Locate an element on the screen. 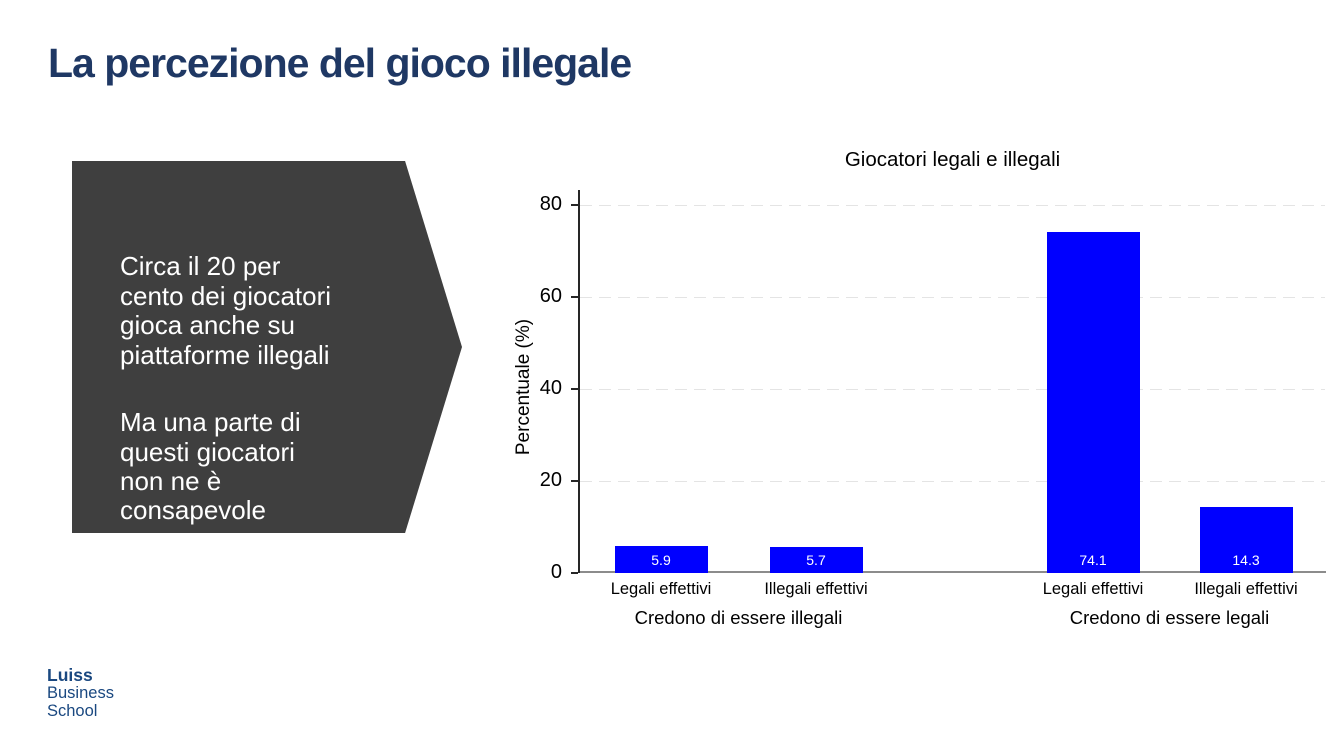  y-tick-label-60: 60 is located at coordinates (550, 296).